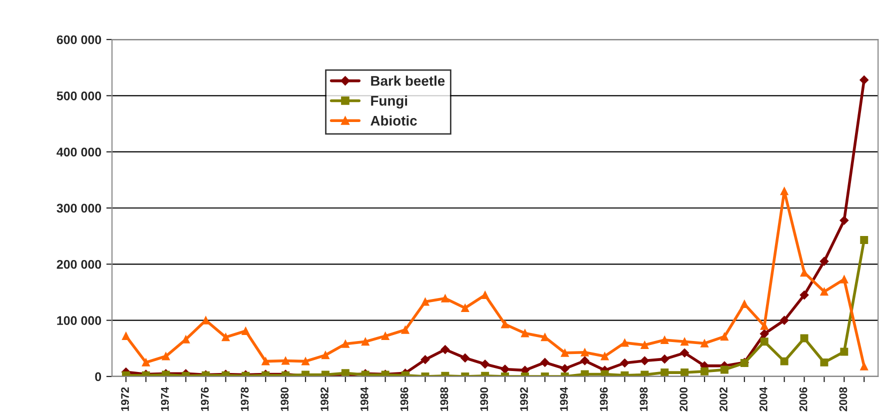 The height and width of the screenshot is (416, 896). Describe the element at coordinates (79, 208) in the screenshot. I see `y-tick-label: 300 000` at that location.